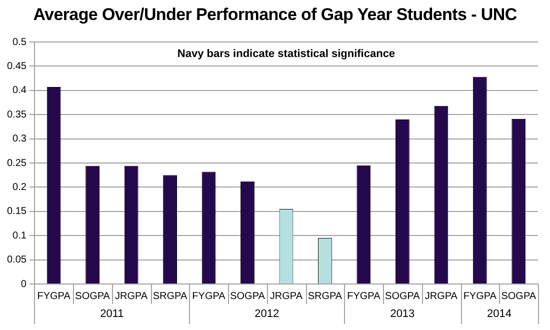  Describe the element at coordinates (19, 90) in the screenshot. I see `y-tick-label: 0.4` at that location.